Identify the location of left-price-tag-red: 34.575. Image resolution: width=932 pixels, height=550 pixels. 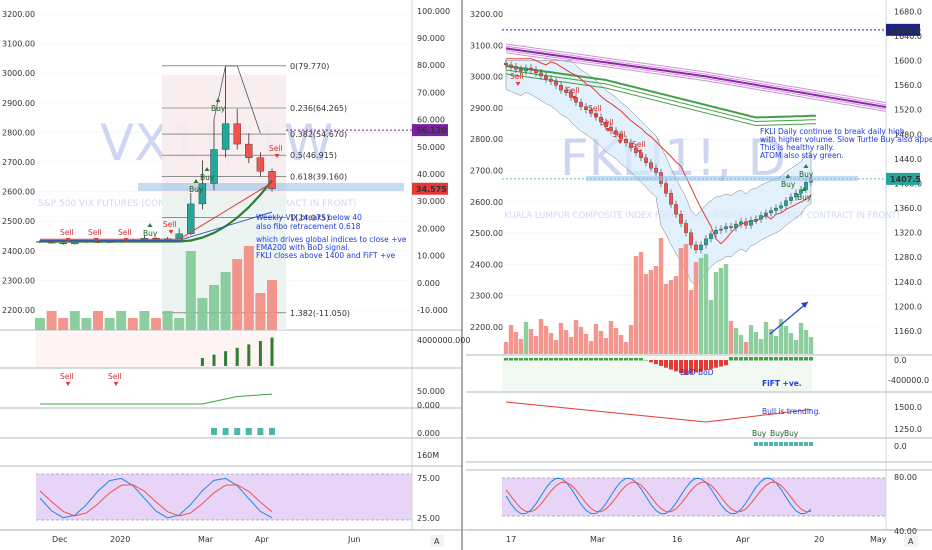
(431, 189).